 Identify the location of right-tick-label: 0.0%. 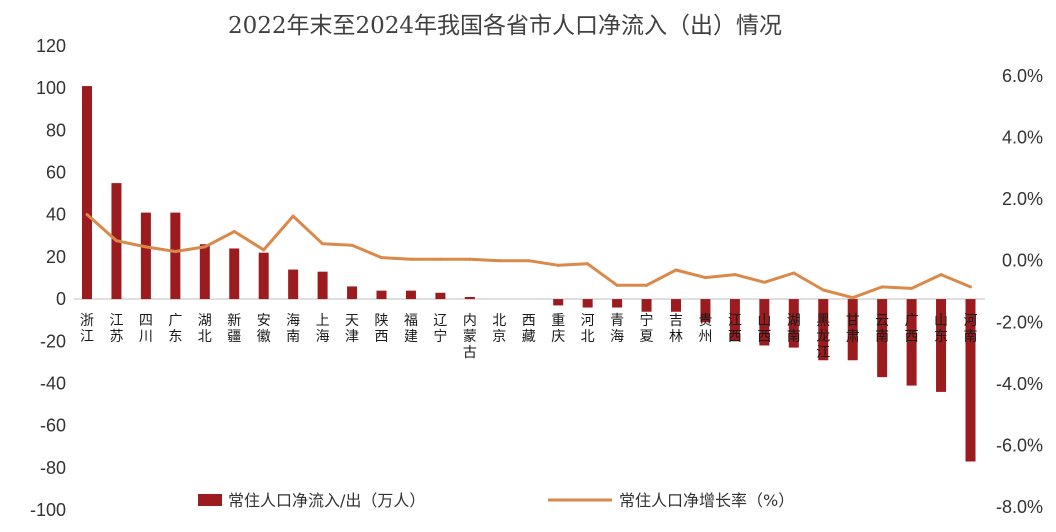
(1022, 261).